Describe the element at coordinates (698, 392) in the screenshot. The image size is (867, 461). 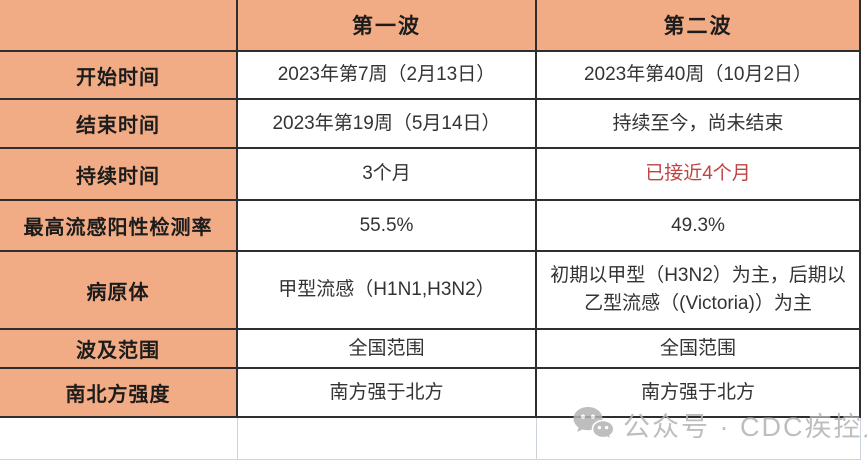
I see `north-south-intensity-wave2: 南方强于北方` at that location.